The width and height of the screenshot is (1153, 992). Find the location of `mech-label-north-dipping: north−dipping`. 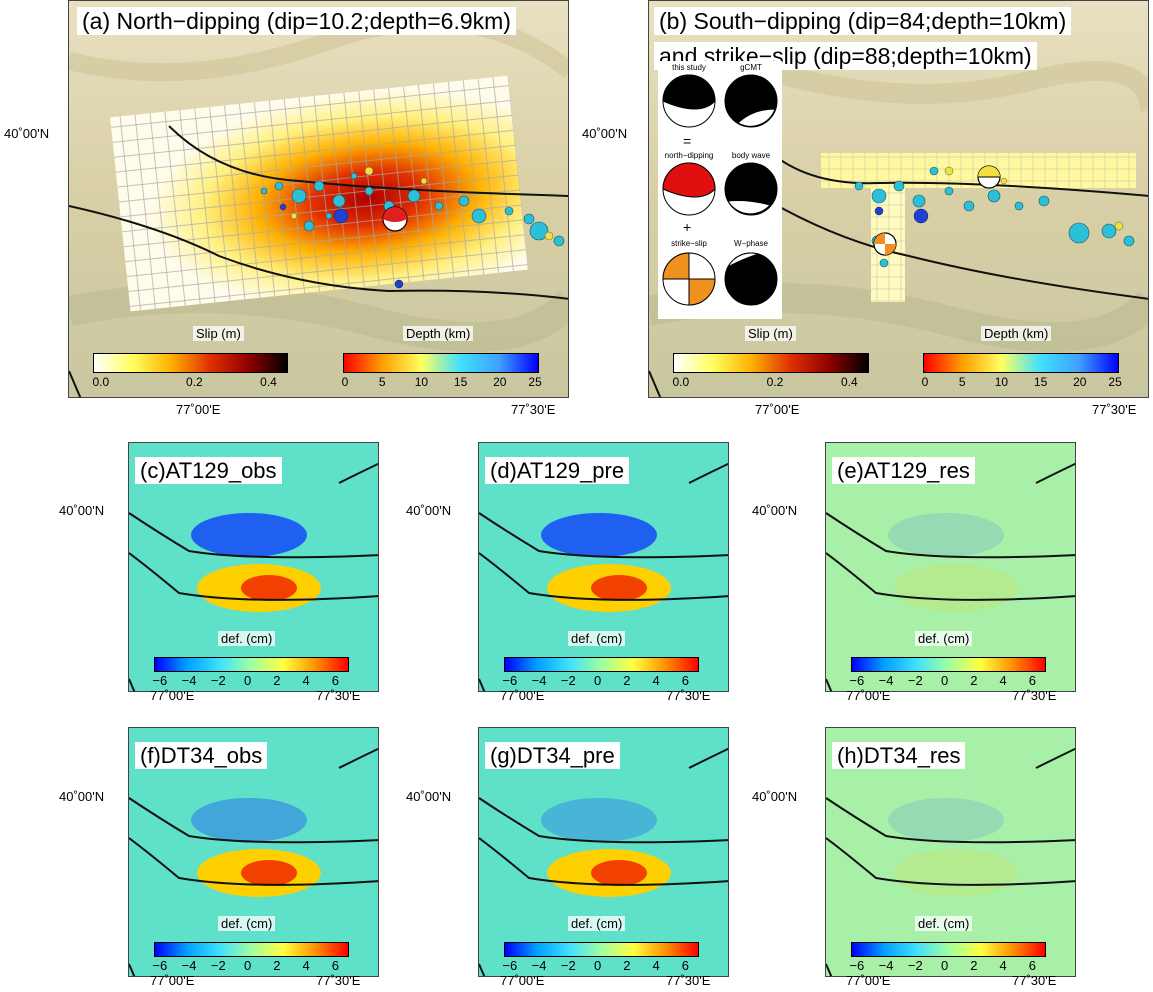

mech-label-north-dipping: north−dipping is located at coordinates (689, 155).